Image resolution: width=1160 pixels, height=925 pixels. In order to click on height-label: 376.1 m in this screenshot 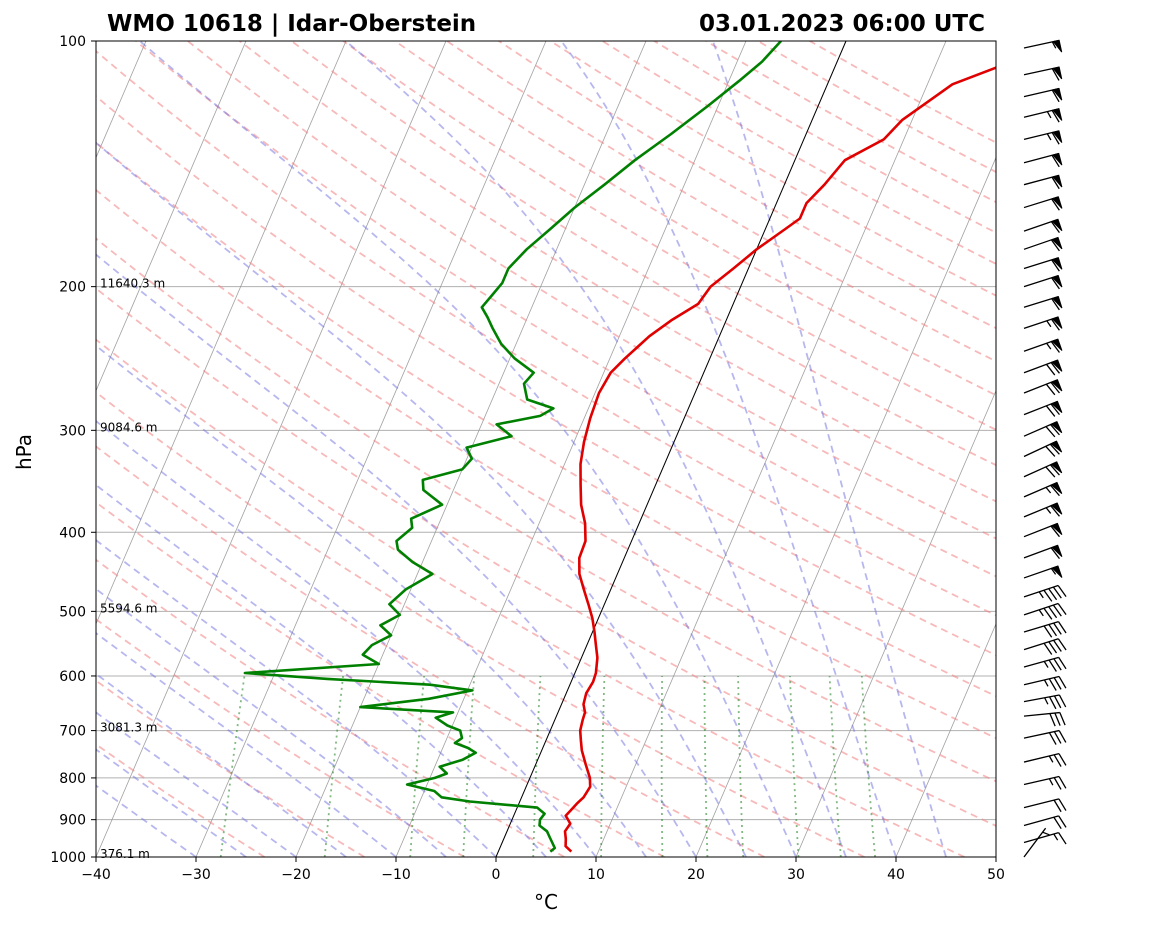, I will do `click(125, 854)`.